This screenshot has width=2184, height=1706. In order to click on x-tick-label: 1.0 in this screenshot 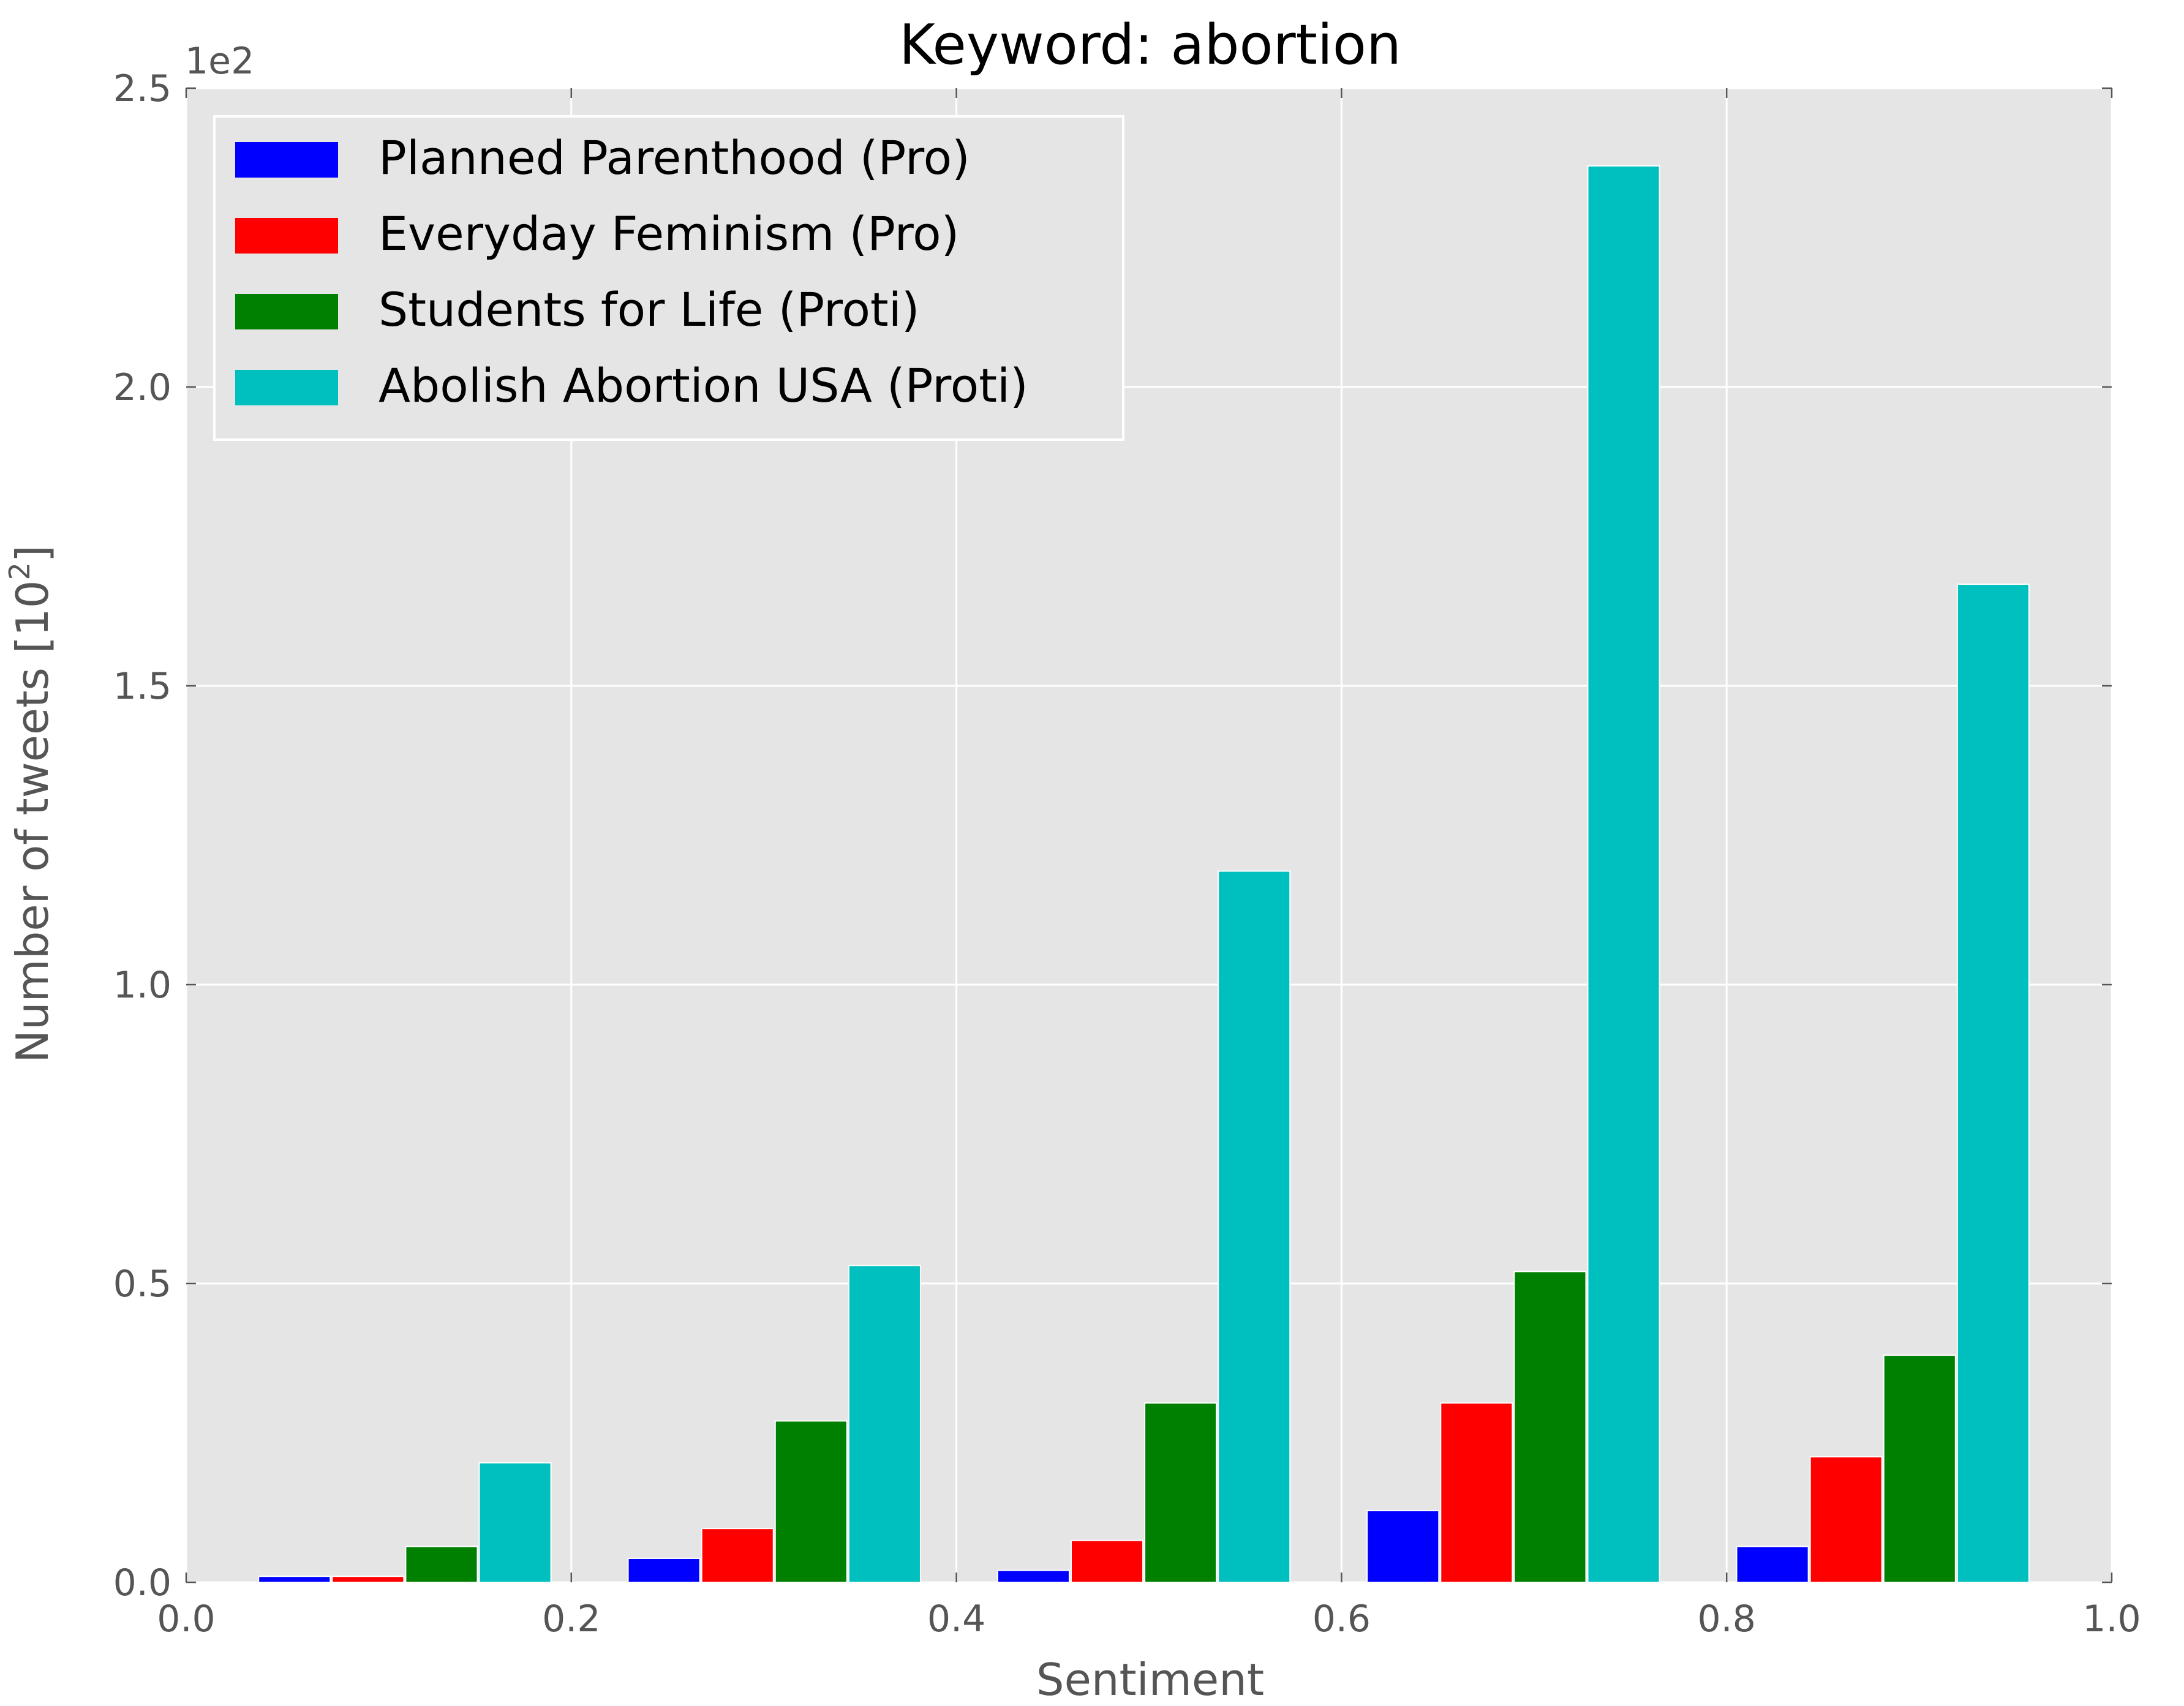, I will do `click(2111, 1619)`.